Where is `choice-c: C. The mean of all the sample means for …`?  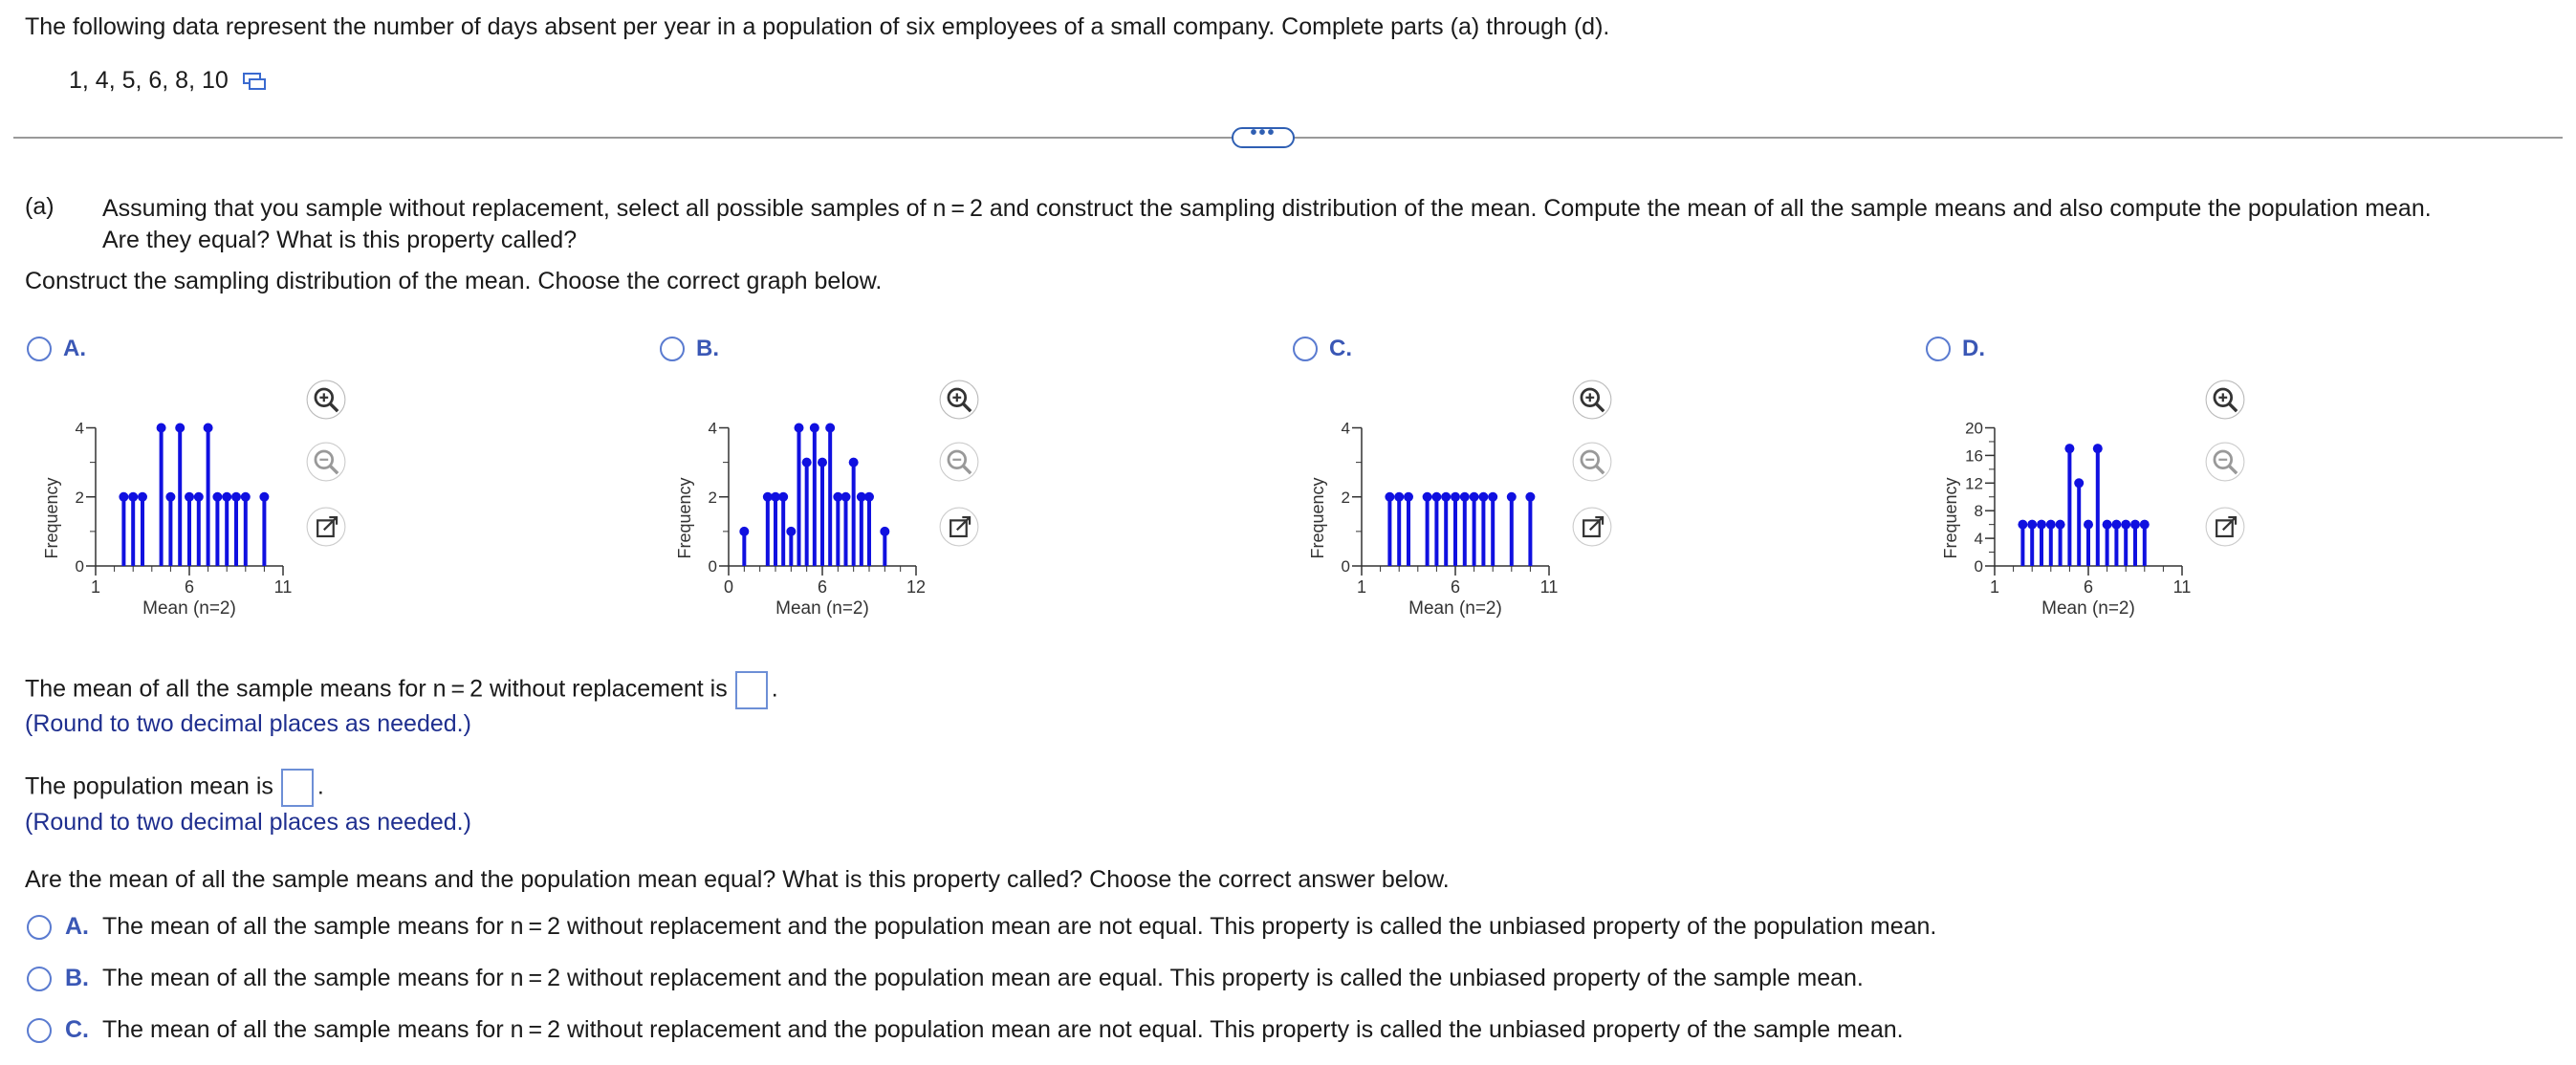 choice-c: C. The mean of all the sample means for … is located at coordinates (965, 1030).